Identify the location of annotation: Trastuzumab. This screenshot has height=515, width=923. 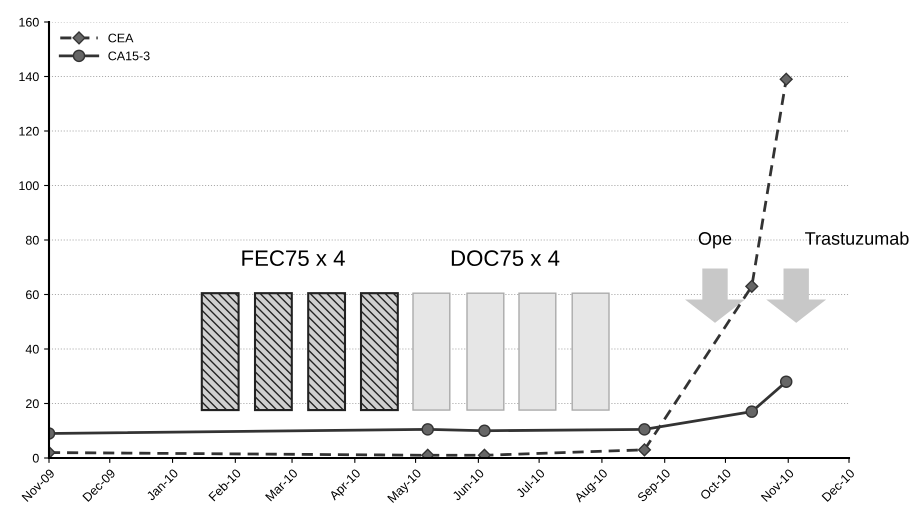
(857, 238).